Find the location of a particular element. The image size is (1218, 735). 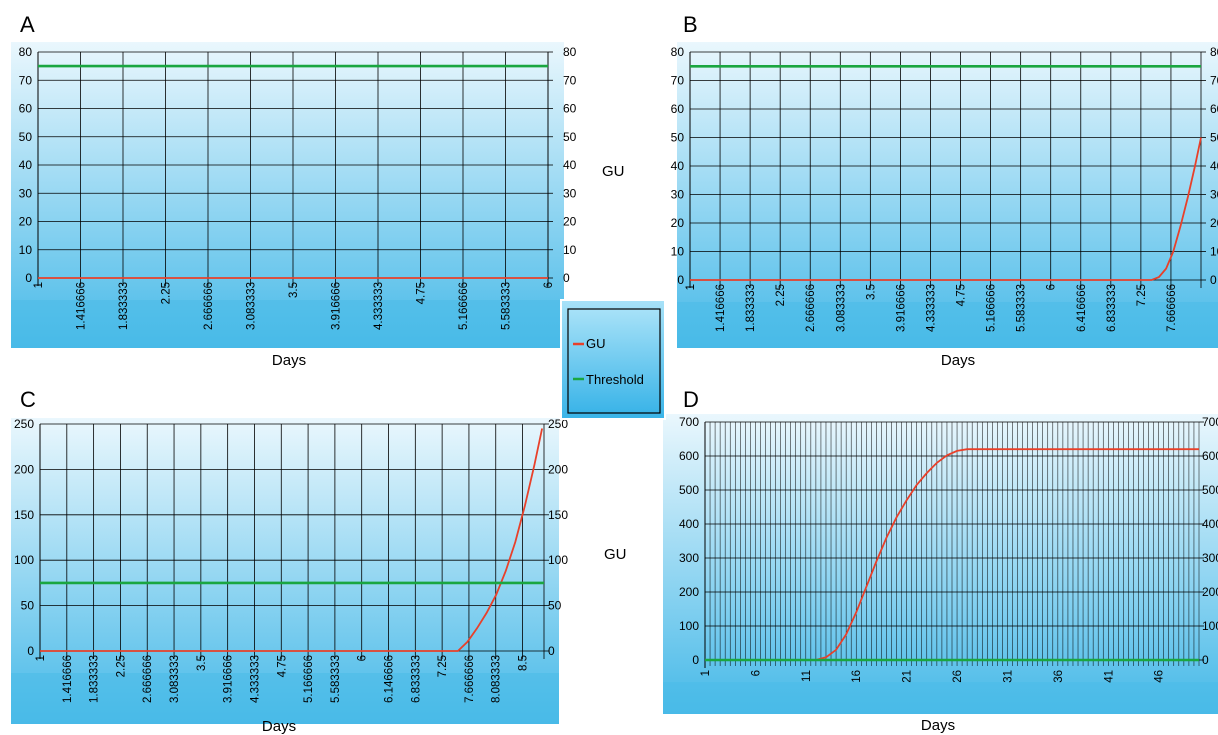

panel-letter: C is located at coordinates (28, 399).